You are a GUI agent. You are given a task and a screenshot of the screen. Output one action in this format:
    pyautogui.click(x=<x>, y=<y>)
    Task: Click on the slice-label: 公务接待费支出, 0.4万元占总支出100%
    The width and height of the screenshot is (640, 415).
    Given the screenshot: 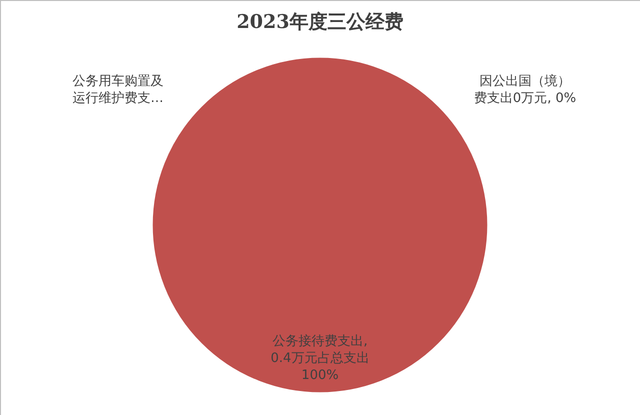 What is the action you would take?
    pyautogui.click(x=320, y=358)
    